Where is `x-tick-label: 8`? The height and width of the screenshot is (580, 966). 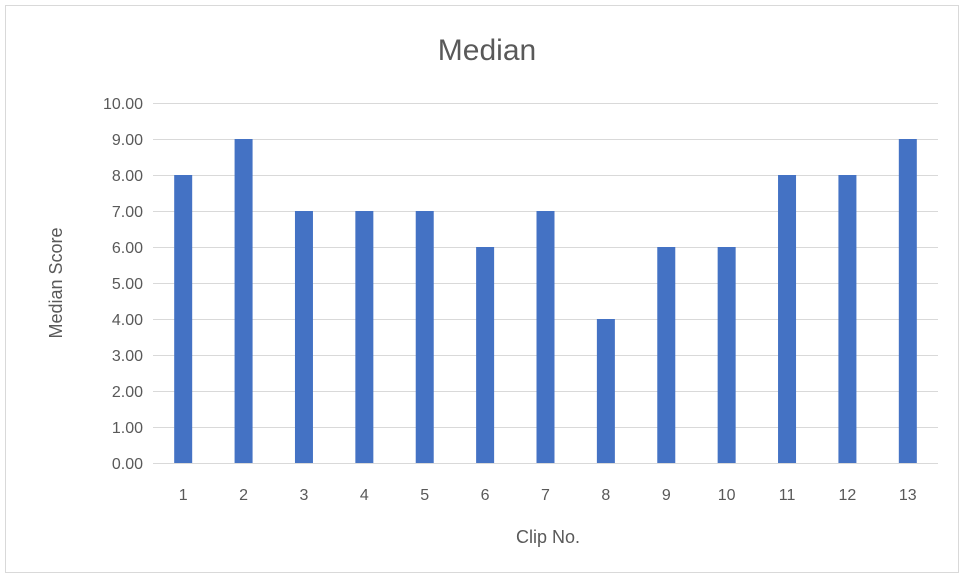 x-tick-label: 8 is located at coordinates (605, 495).